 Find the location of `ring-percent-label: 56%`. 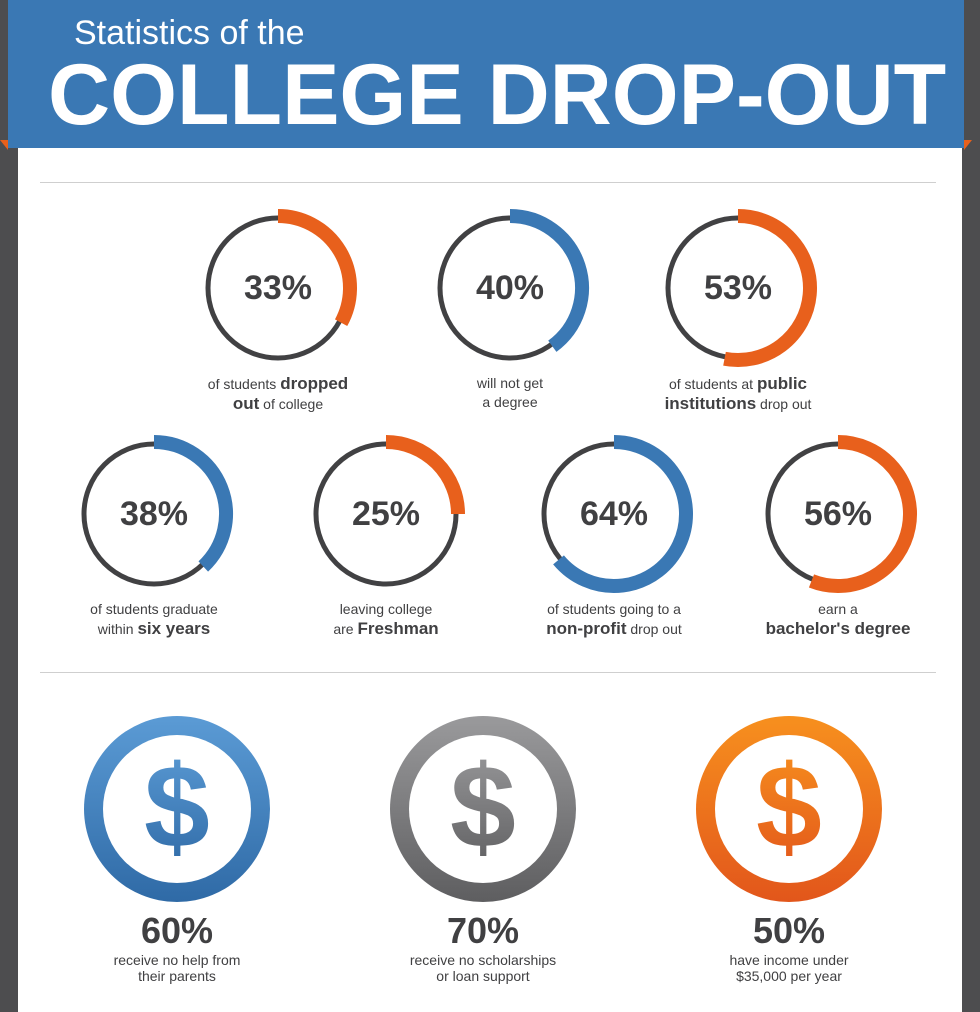

ring-percent-label: 56% is located at coordinates (838, 513).